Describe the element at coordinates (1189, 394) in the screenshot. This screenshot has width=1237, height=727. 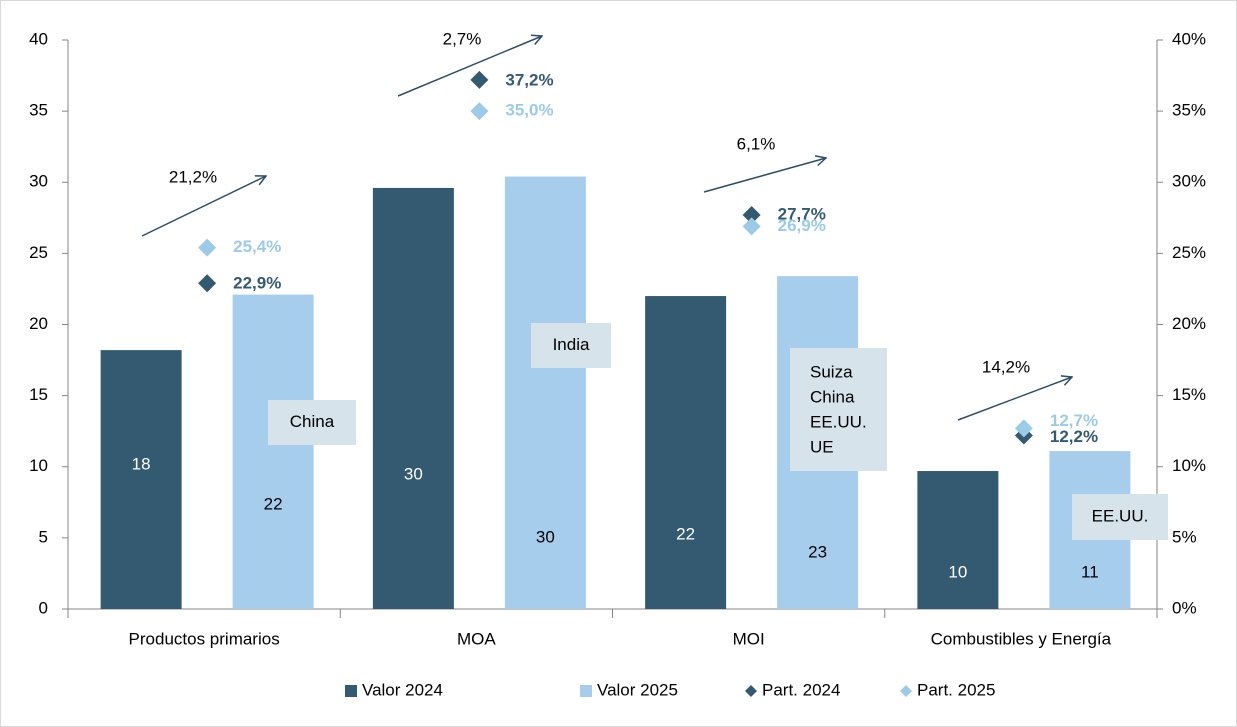
I see `y2-tick-label: 15%` at that location.